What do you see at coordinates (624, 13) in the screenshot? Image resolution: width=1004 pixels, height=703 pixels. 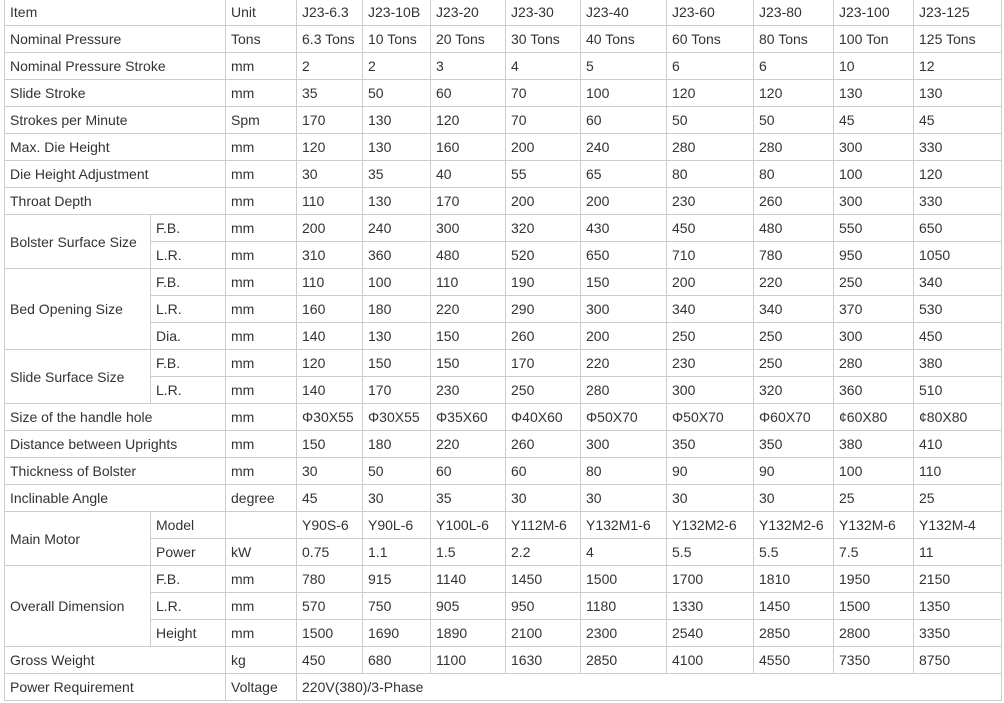 I see `model-header: J23-40` at bounding box center [624, 13].